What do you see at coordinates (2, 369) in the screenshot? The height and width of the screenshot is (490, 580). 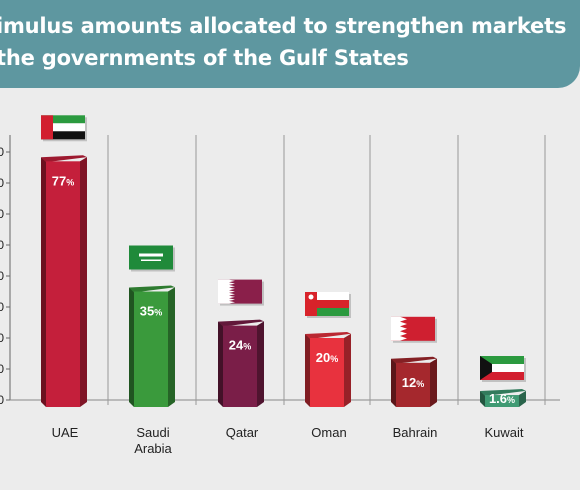 I see `y-tick-label: 10` at bounding box center [2, 369].